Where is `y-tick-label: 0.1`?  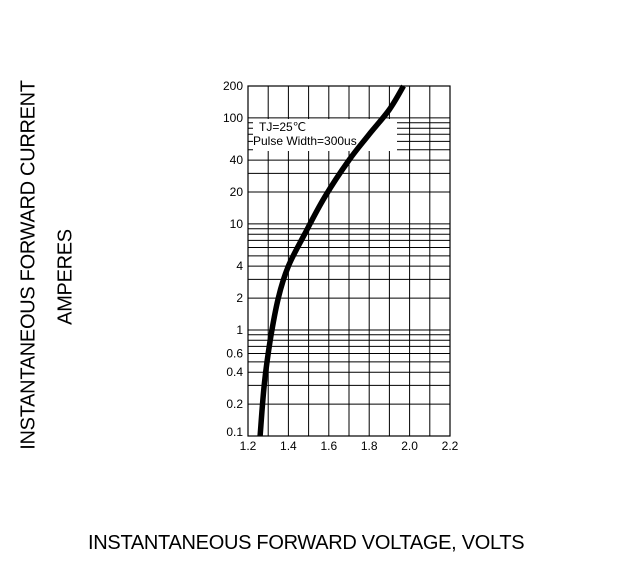
y-tick-label: 0.1 is located at coordinates (234, 432).